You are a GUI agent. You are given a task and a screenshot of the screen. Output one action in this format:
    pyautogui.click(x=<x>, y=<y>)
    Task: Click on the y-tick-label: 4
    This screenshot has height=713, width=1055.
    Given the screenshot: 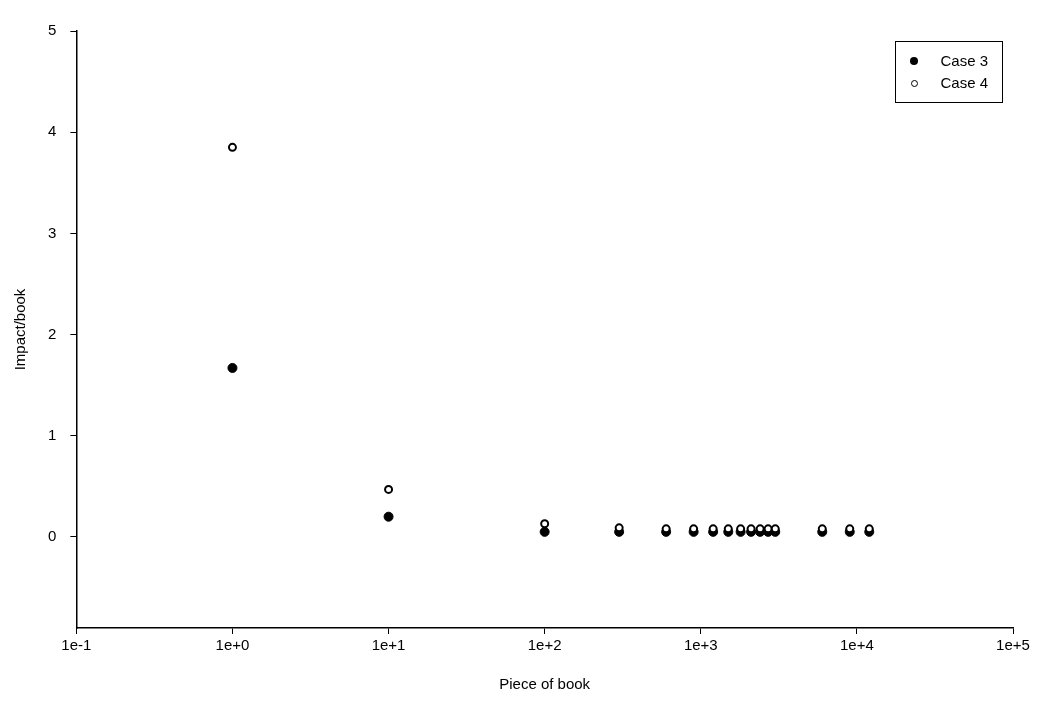 What is the action you would take?
    pyautogui.click(x=52, y=131)
    